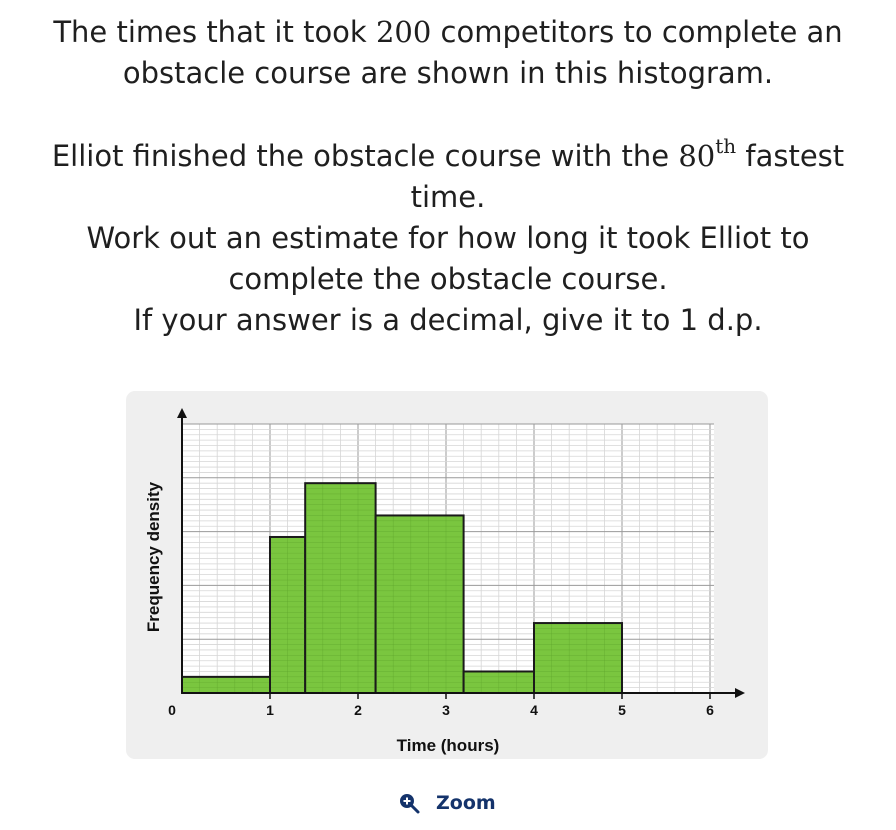 This screenshot has height=830, width=896. Describe the element at coordinates (446, 710) in the screenshot. I see `x-tick-label: 3` at that location.